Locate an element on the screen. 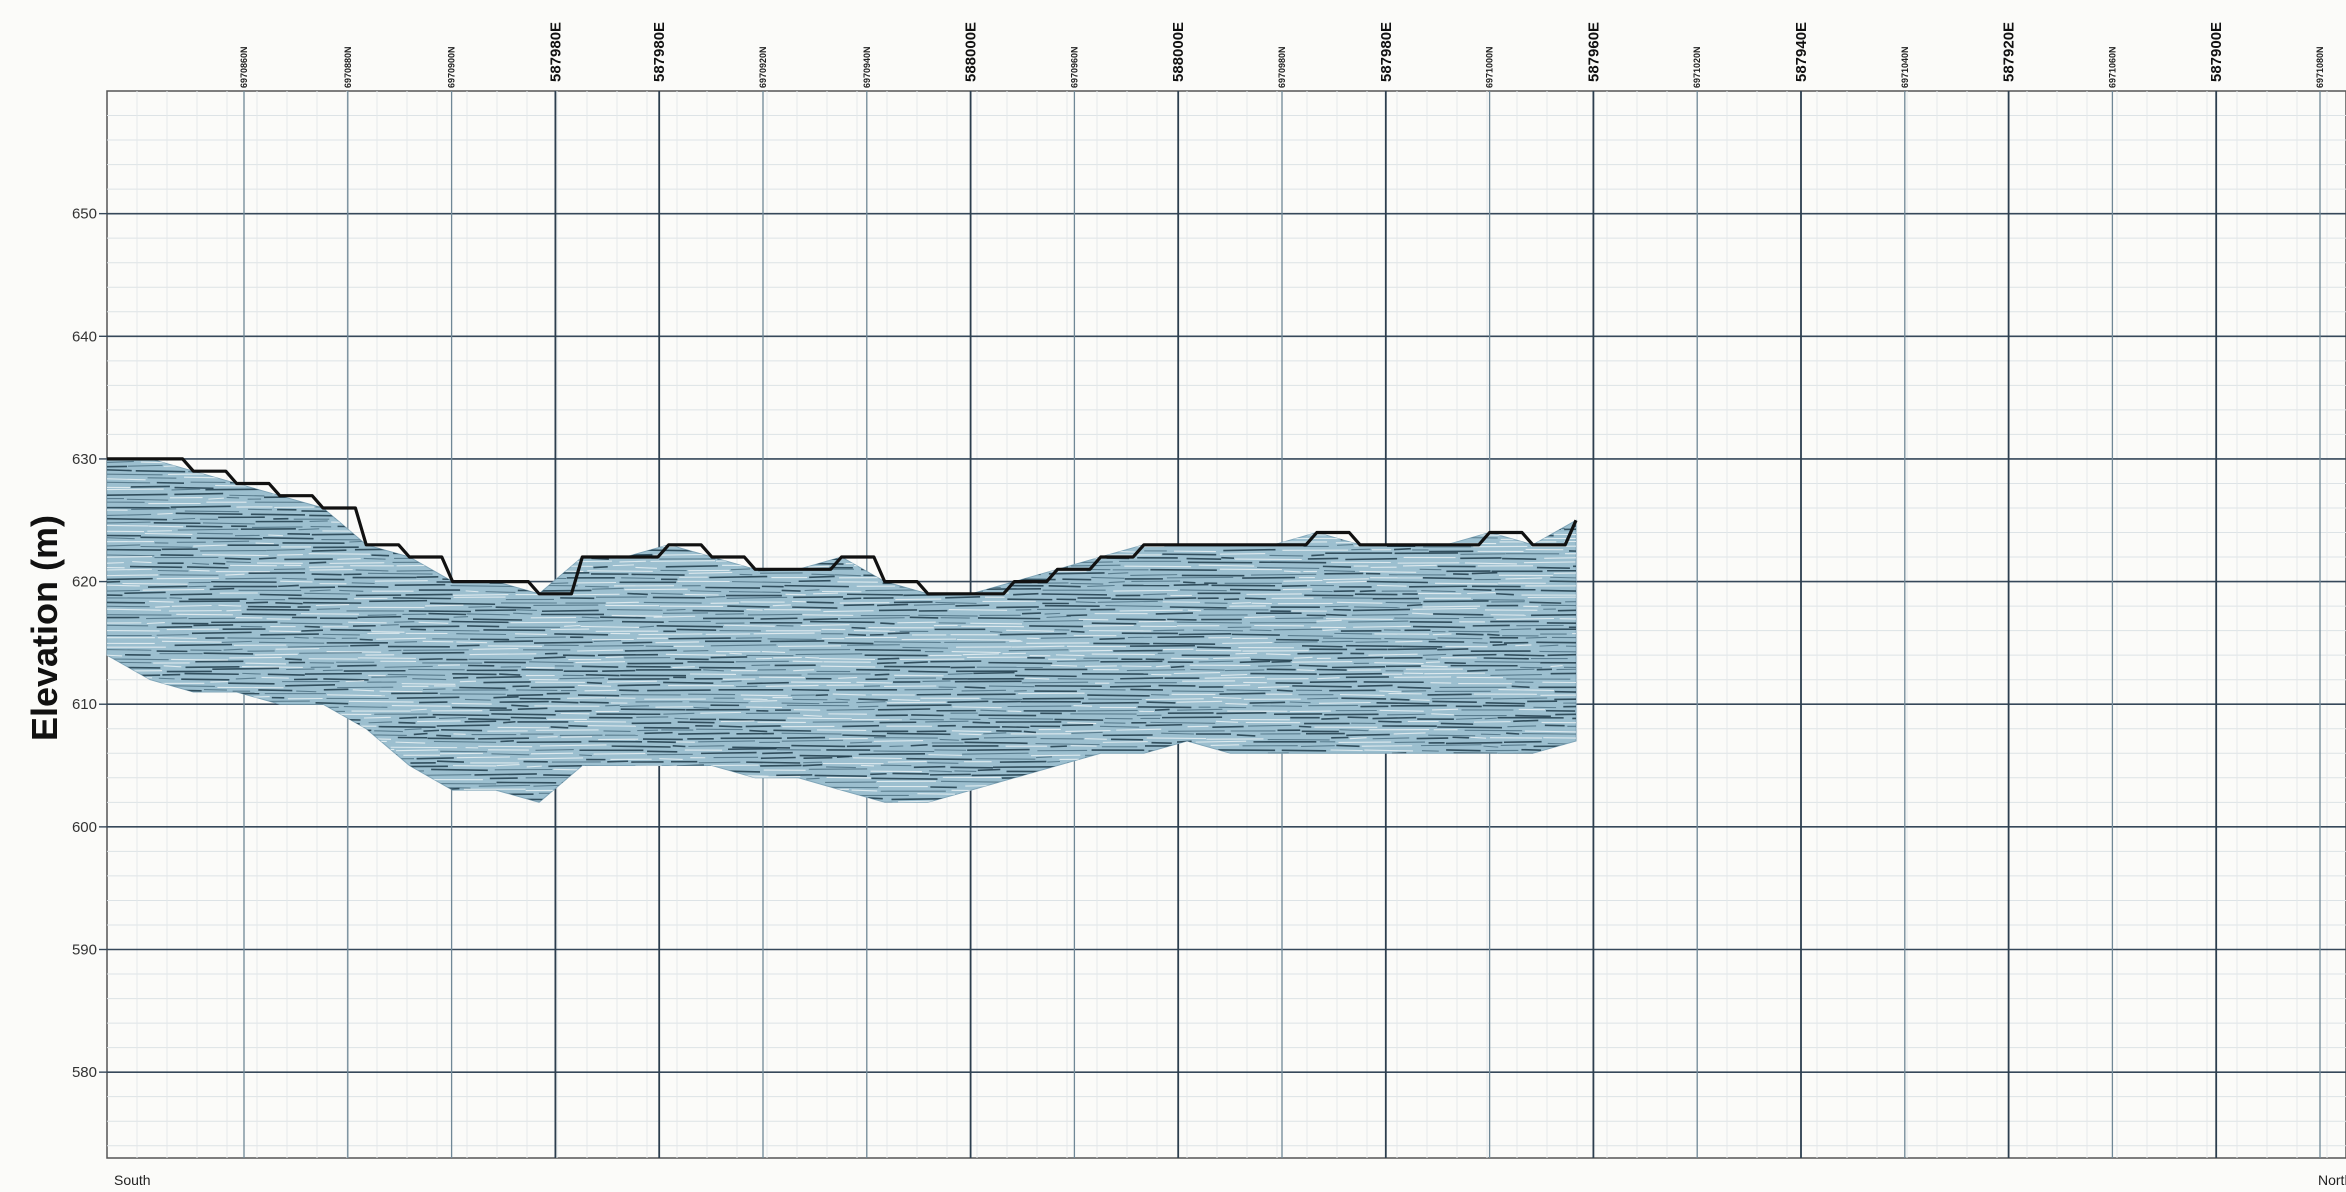  y-tick-label: 610 is located at coordinates (84, 704).